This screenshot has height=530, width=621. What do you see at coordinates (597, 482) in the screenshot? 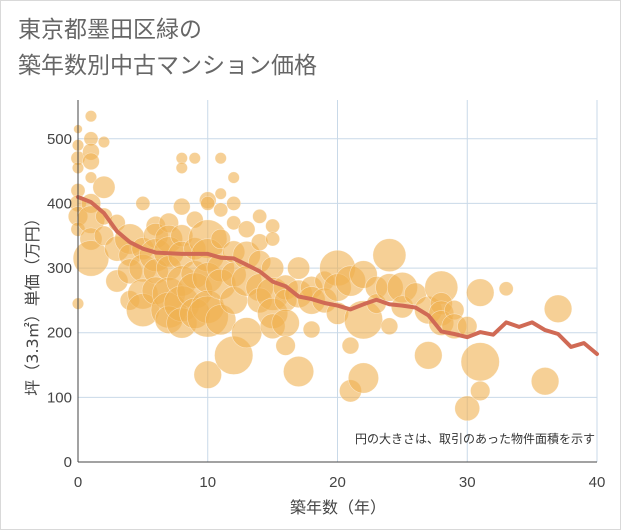
I see `x-tick-label: 40` at bounding box center [597, 482].